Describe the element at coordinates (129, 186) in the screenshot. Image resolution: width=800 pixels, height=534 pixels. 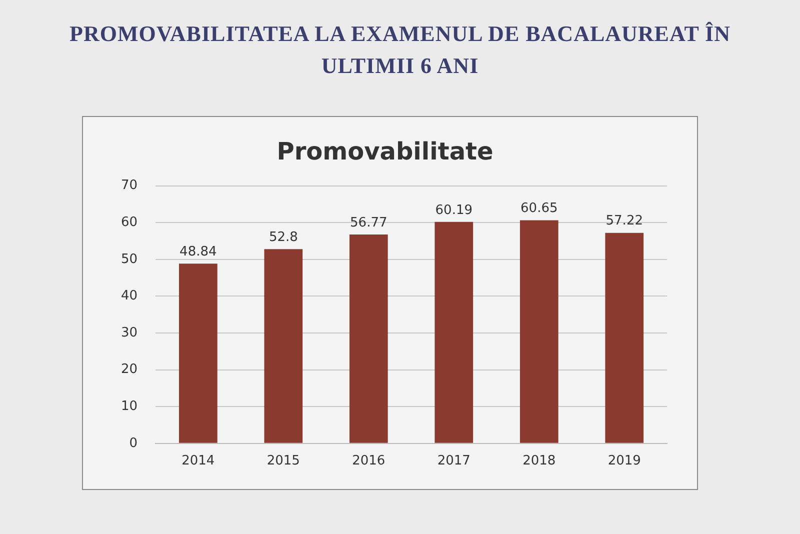
I see `y-tick-label: 70` at that location.